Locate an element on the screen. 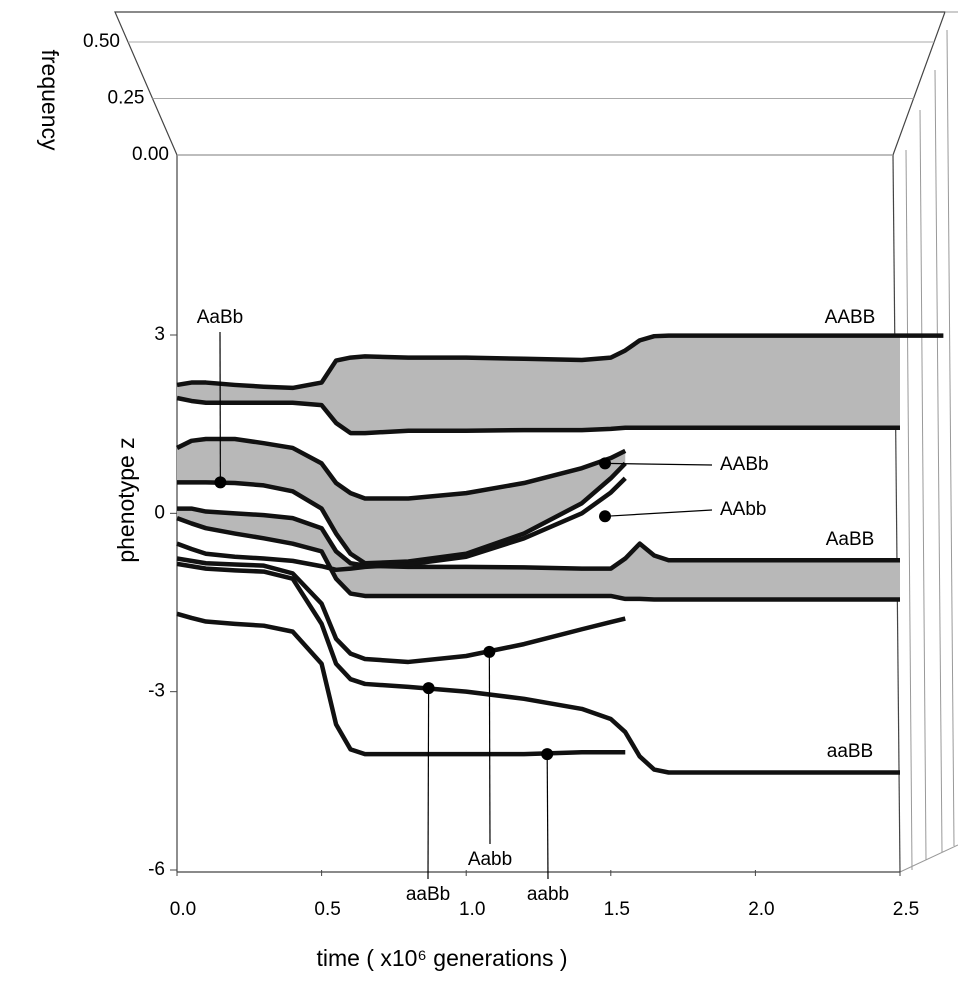 The image size is (958, 981). y-axis-label: phenotype z is located at coordinates (126, 499).